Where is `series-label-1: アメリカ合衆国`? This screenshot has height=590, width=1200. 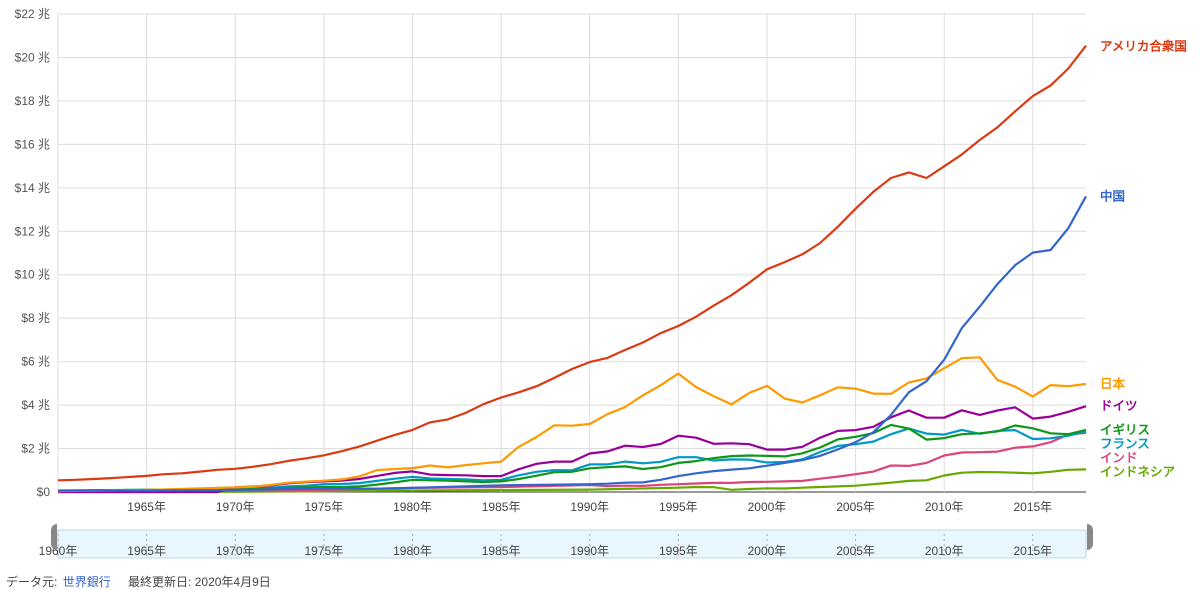 series-label-1: アメリカ合衆国 is located at coordinates (1143, 46).